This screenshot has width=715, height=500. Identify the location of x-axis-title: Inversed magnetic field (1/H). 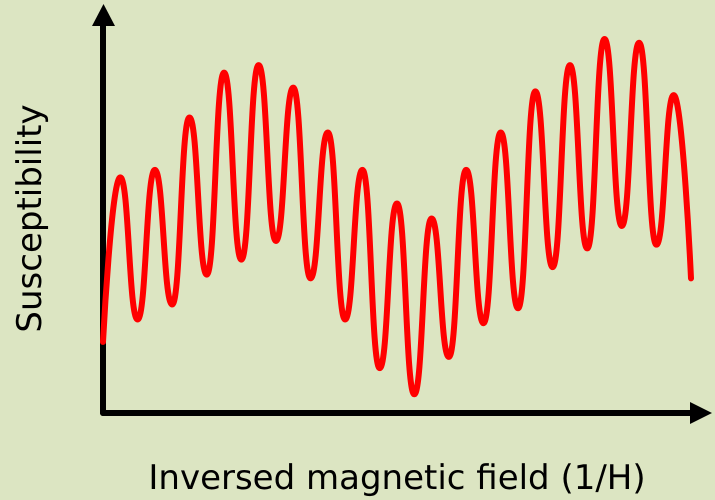
(397, 478).